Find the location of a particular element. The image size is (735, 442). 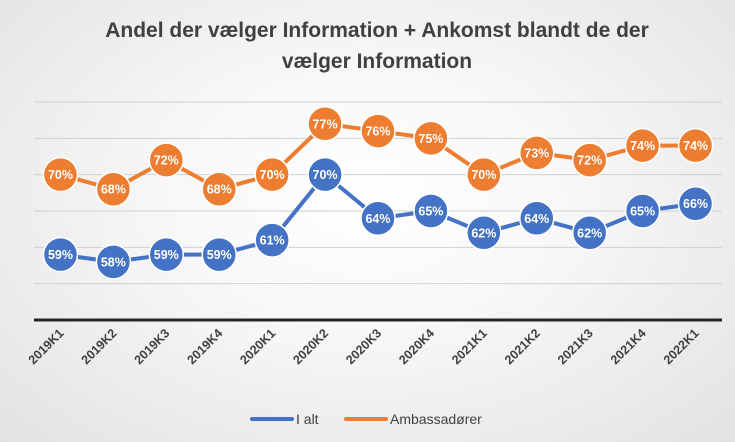

data-label: 58% is located at coordinates (113, 262).